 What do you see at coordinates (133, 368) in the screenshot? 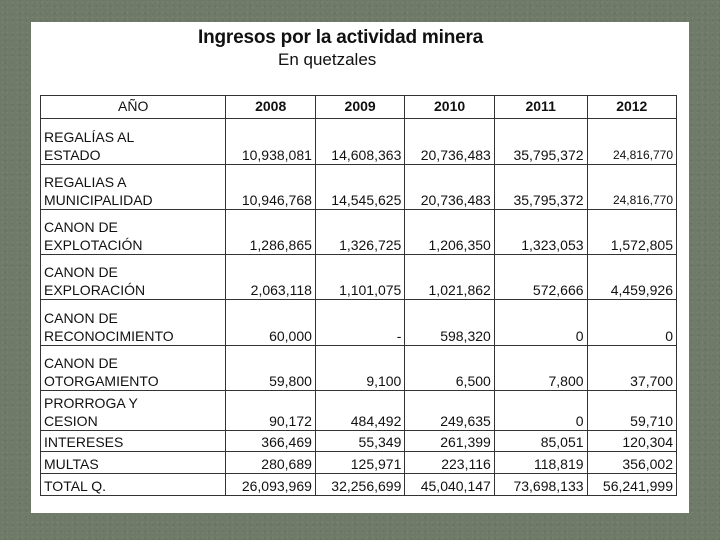
I see `row-label: CANON DE OTORGAMIENTO` at bounding box center [133, 368].